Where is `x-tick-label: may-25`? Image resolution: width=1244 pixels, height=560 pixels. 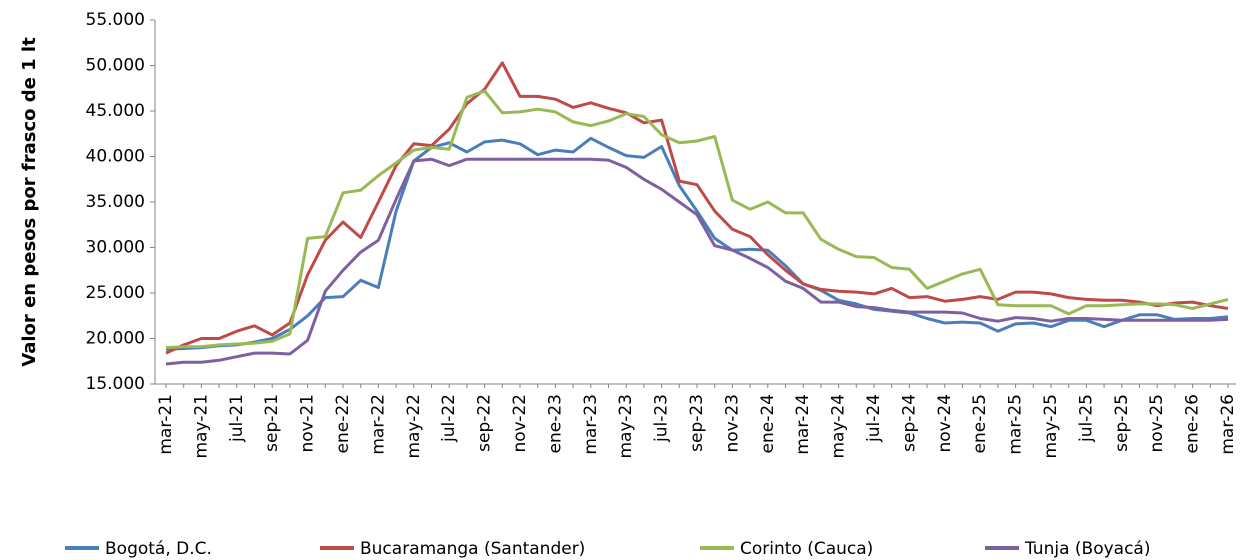
x-tick-label: may-25 is located at coordinates (1051, 426).